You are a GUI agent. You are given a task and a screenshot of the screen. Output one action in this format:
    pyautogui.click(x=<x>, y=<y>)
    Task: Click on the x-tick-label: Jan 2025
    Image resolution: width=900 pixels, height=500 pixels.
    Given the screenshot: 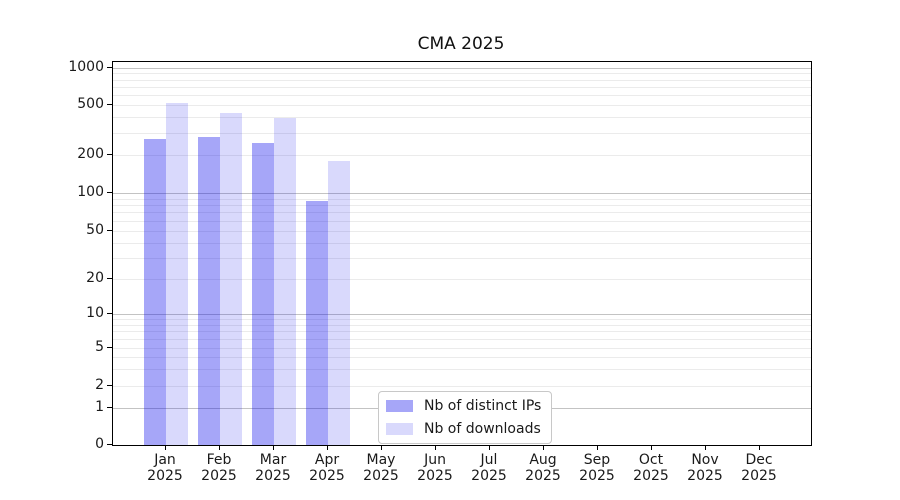 What is the action you would take?
    pyautogui.click(x=165, y=468)
    